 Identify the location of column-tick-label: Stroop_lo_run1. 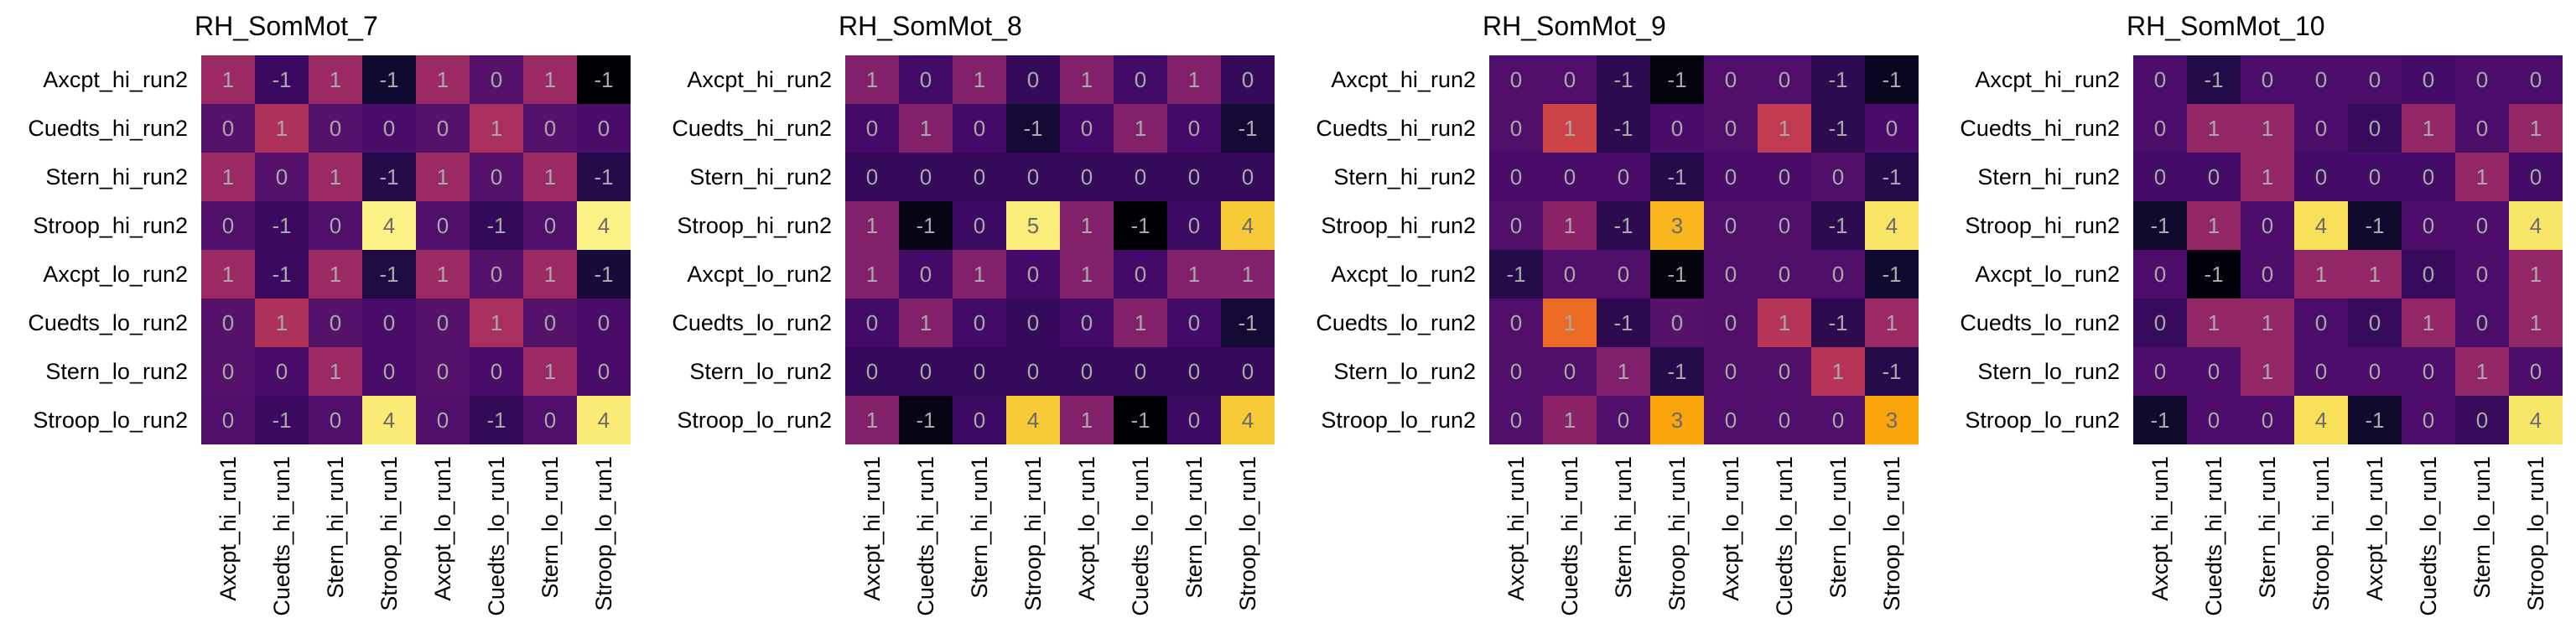
(1891, 533).